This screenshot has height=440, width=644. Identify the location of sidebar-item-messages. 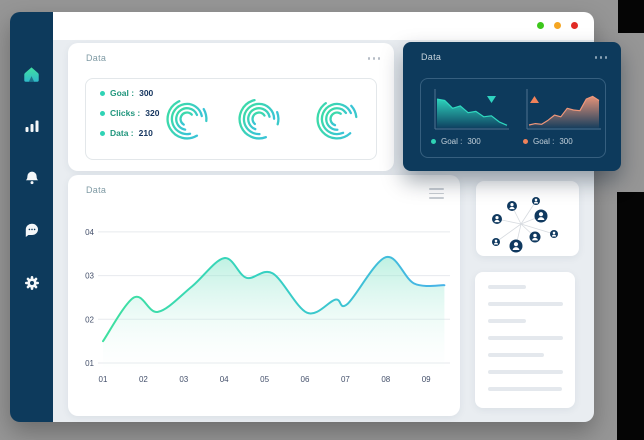
(31, 229).